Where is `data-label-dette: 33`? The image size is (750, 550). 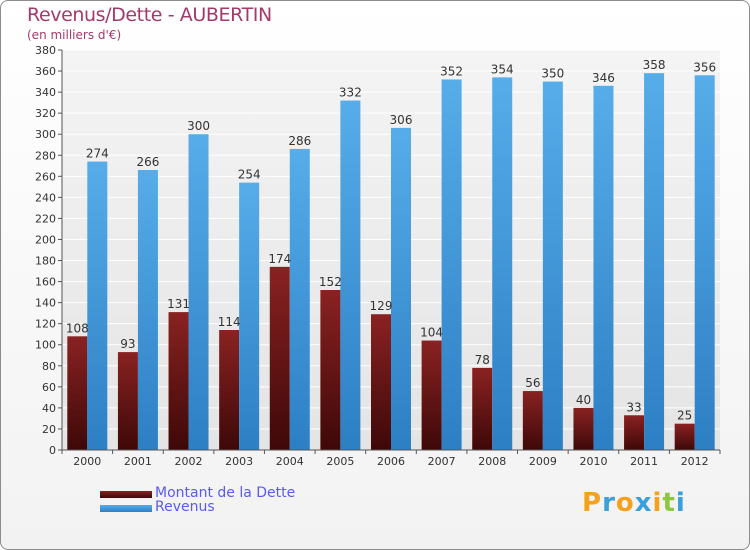 data-label-dette: 33 is located at coordinates (633, 407).